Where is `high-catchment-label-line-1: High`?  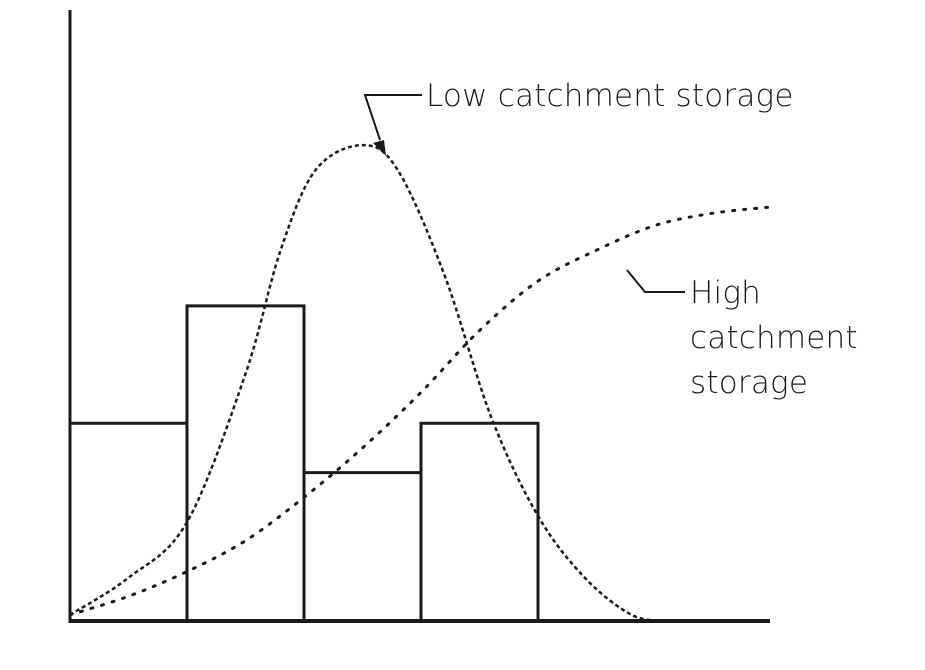 high-catchment-label-line-1: High is located at coordinates (725, 293).